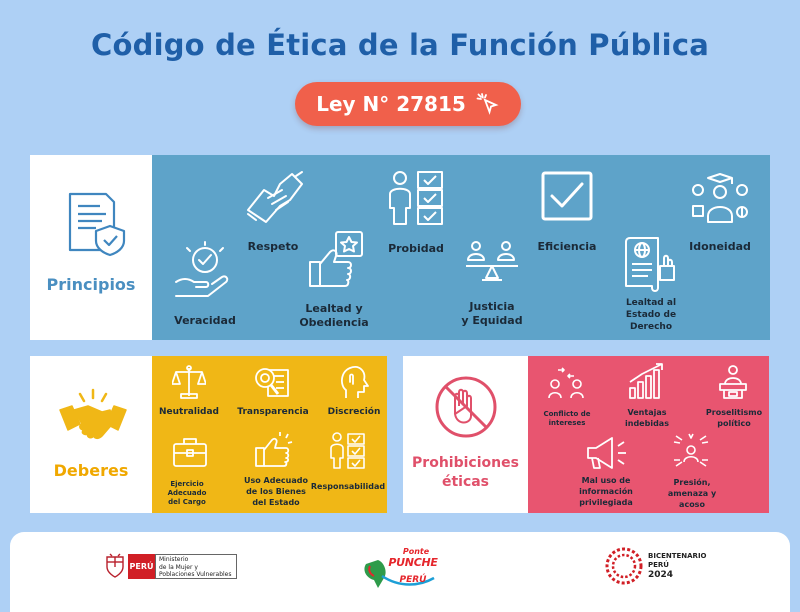 The height and width of the screenshot is (612, 800). I want to click on thumbs-up-star-icon, so click(336, 259).